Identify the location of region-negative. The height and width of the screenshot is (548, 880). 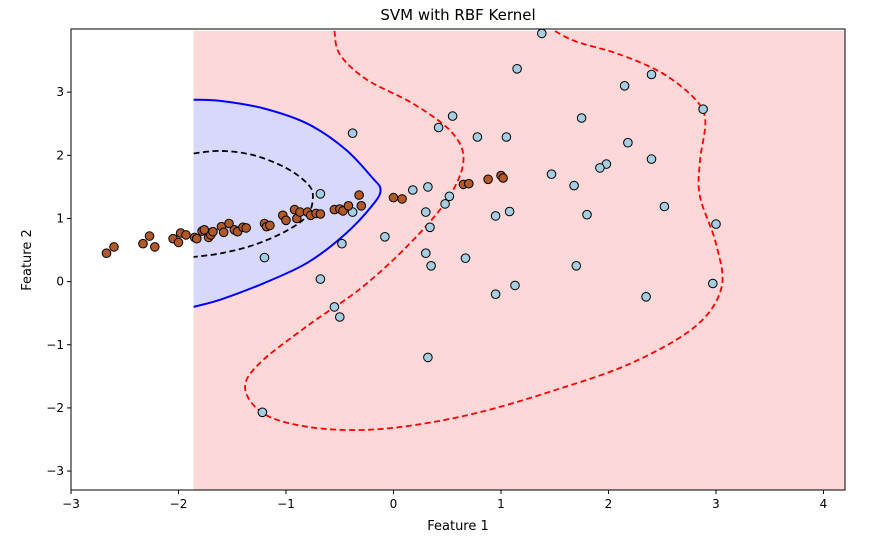
(287, 203).